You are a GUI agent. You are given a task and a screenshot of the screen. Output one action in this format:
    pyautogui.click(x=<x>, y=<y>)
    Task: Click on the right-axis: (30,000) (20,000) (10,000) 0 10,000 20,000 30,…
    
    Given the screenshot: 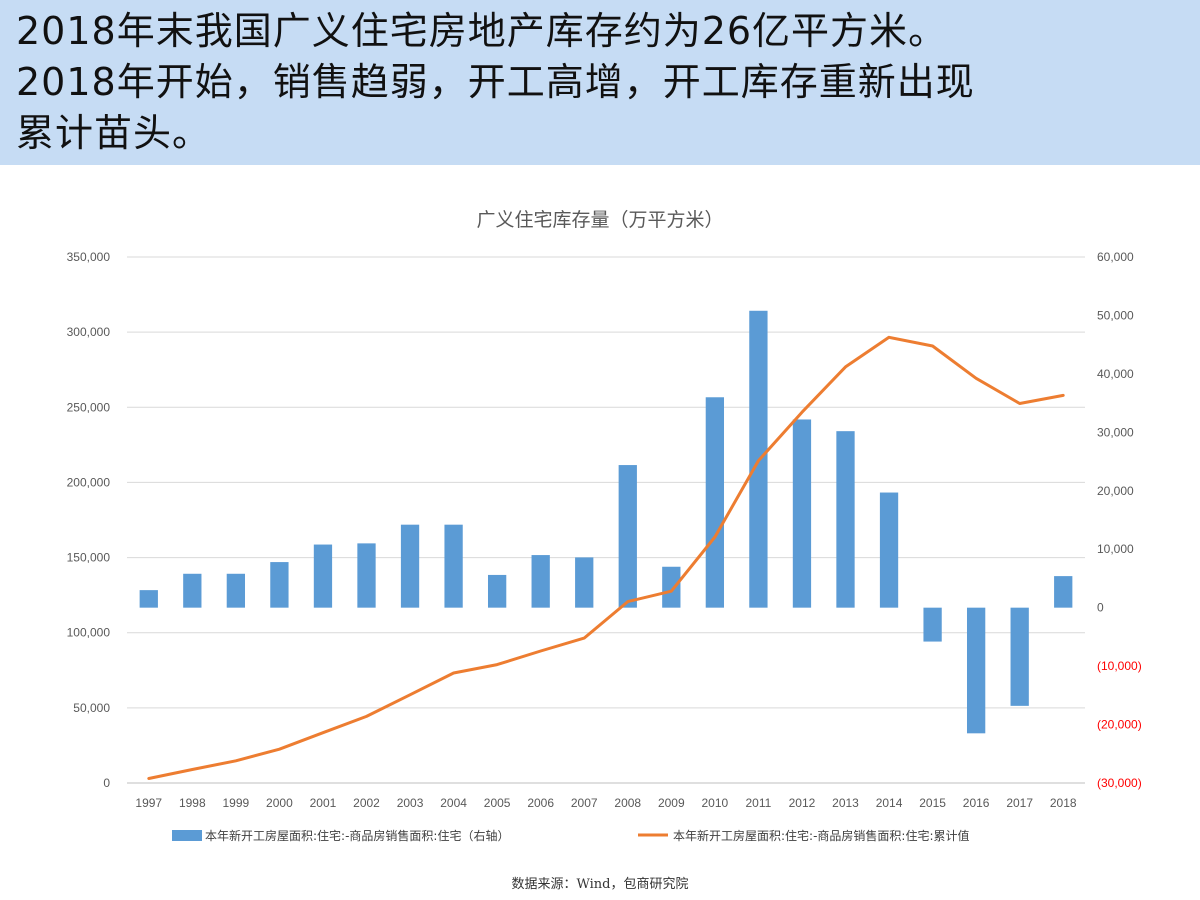 What is the action you would take?
    pyautogui.click(x=1119, y=520)
    